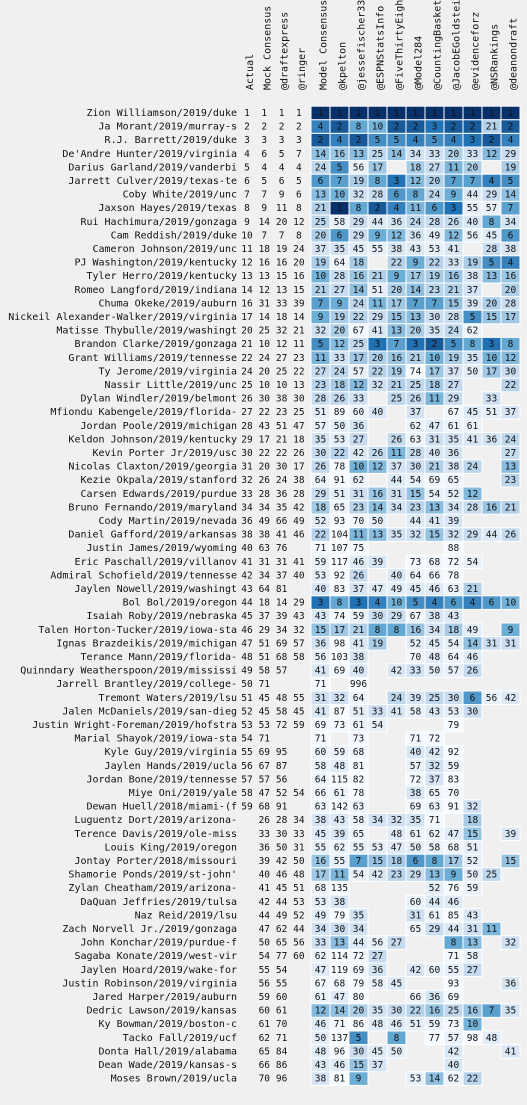 The image size is (527, 1105). I want to click on cell-value: 14, so click(397, 154).